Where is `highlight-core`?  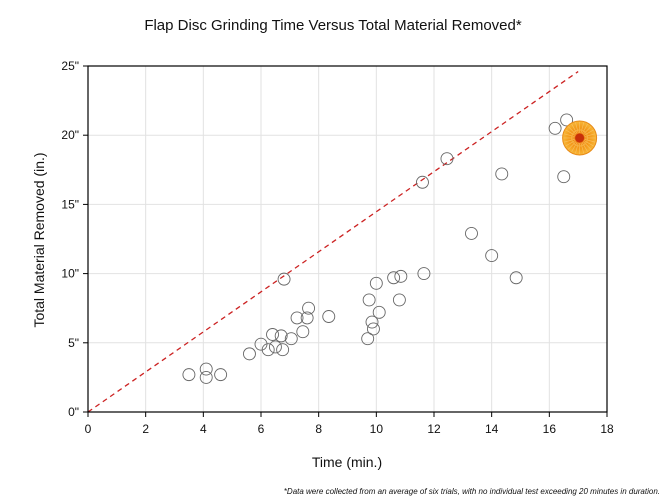 highlight-core is located at coordinates (580, 138).